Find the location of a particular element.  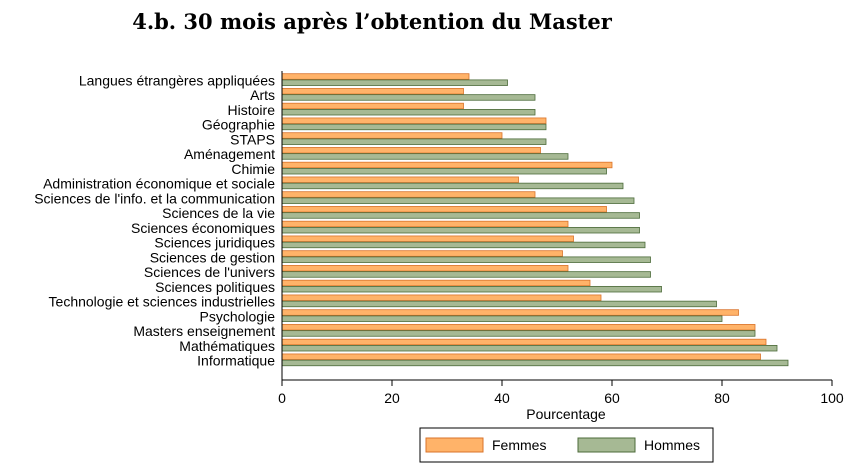

legend-label-femmes: Femmes is located at coordinates (519, 445).